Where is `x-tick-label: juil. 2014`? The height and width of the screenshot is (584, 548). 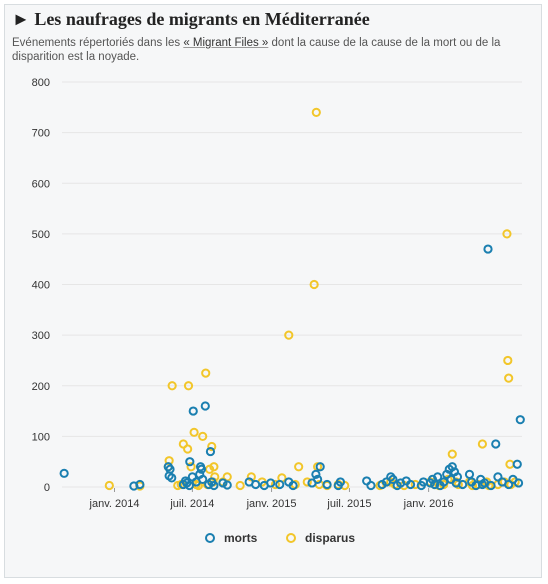
x-tick-label: juil. 2014 is located at coordinates (191, 504).